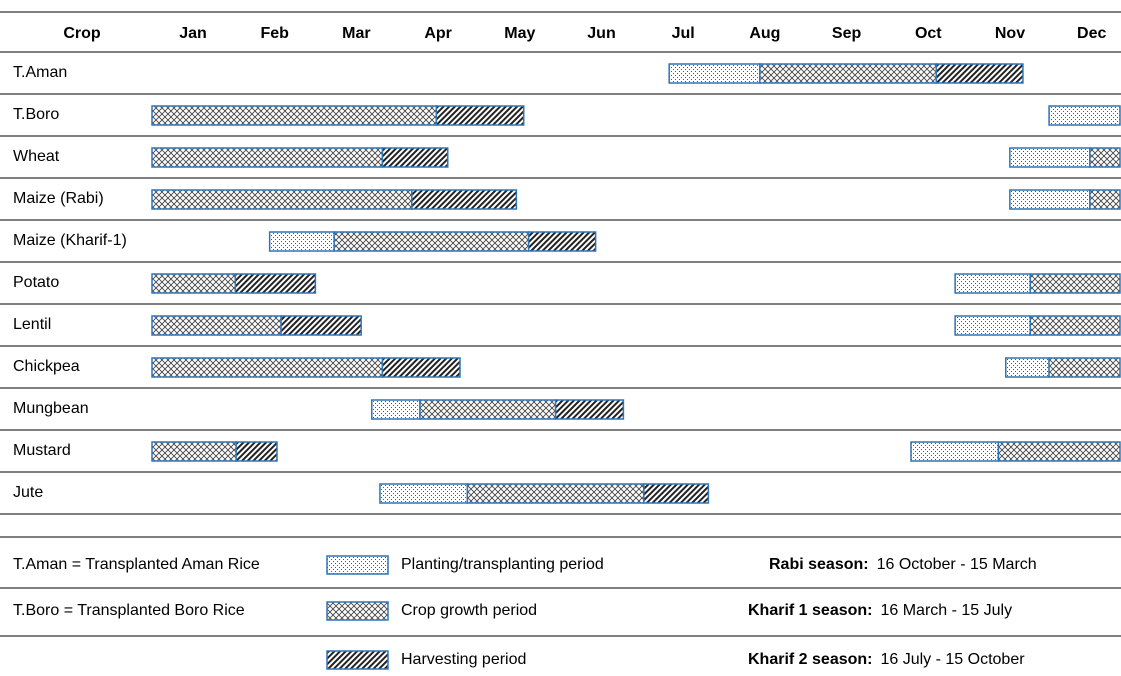 The height and width of the screenshot is (676, 1121). What do you see at coordinates (952, 659) in the screenshot?
I see `season-dates: 16 July - 15 October` at bounding box center [952, 659].